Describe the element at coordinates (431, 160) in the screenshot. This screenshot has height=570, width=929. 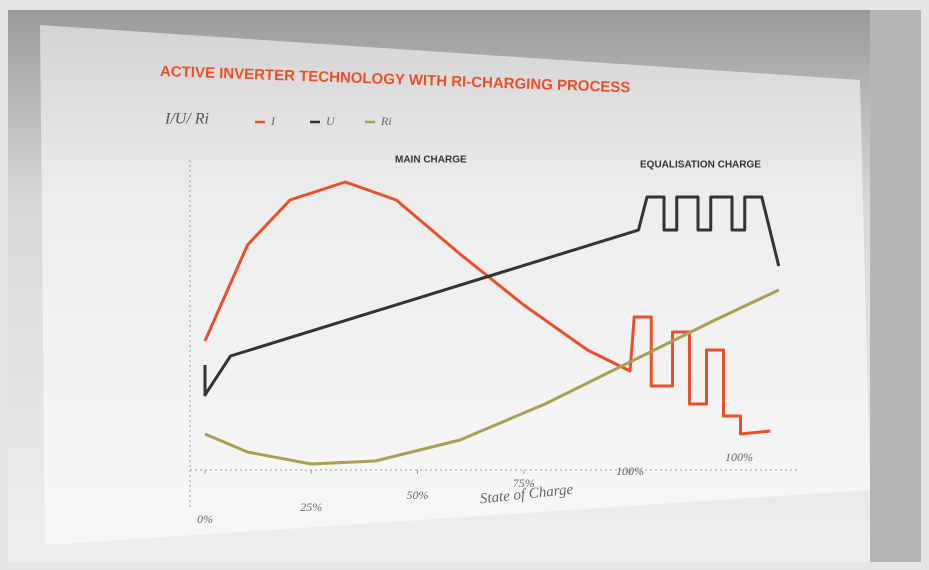
I see `annotation: MAIN CHARGE` at that location.